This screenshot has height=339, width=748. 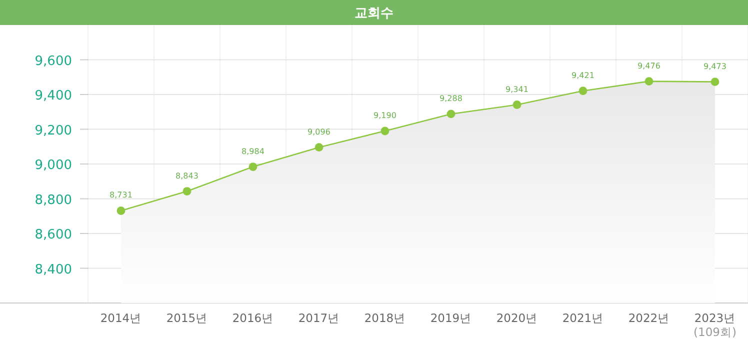 What do you see at coordinates (451, 98) in the screenshot?
I see `data-label: 9,288` at bounding box center [451, 98].